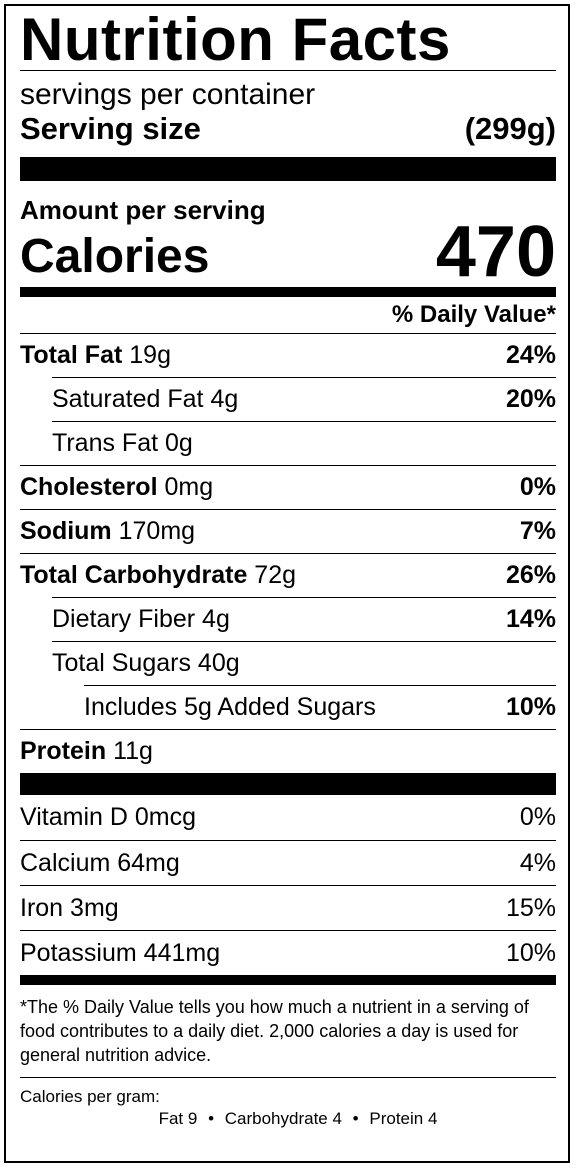  Describe the element at coordinates (71, 355) in the screenshot. I see `nutrient-name: Total Fat` at that location.